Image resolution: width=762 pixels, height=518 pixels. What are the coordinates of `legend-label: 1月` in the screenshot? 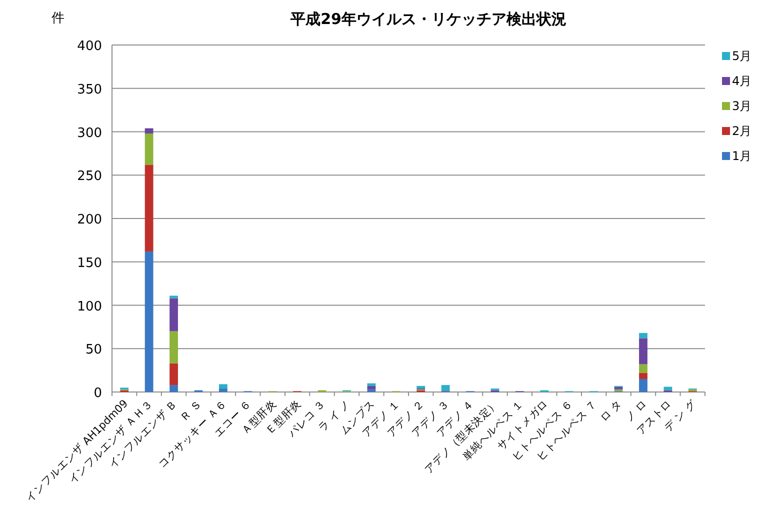 It's located at (742, 156).